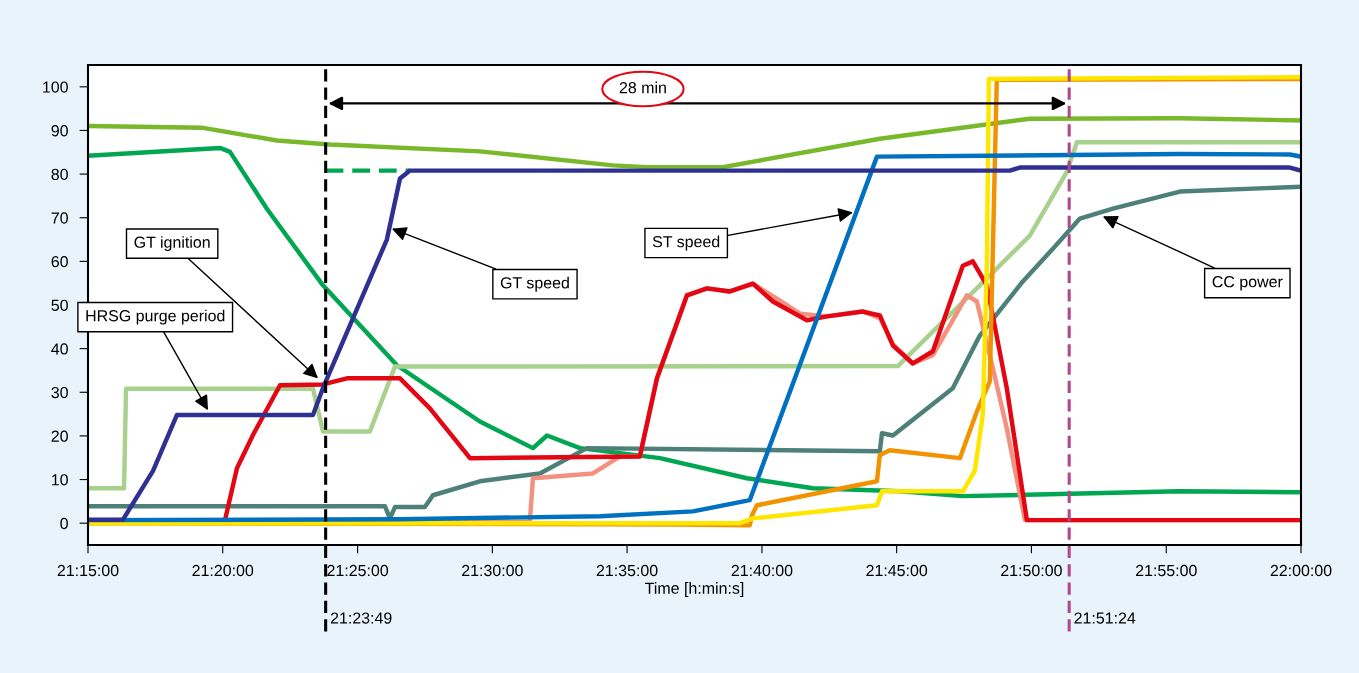  I want to click on y-tick-label: 20, so click(59, 436).